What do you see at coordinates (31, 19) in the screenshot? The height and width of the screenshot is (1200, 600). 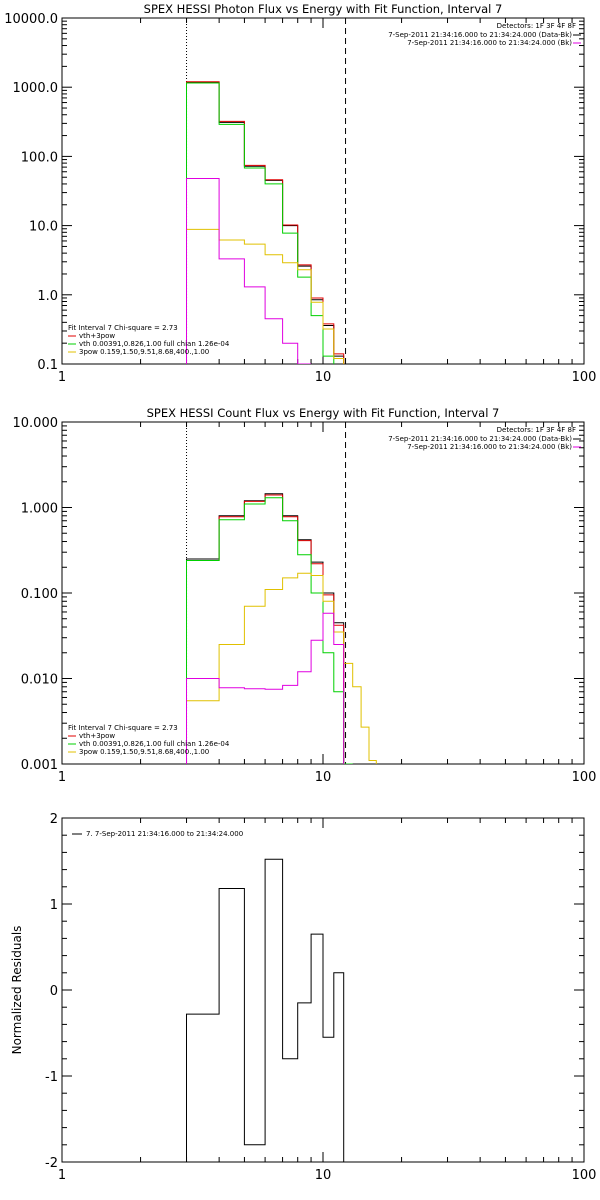 I see `y-tick-label: 10000.0` at bounding box center [31, 19].